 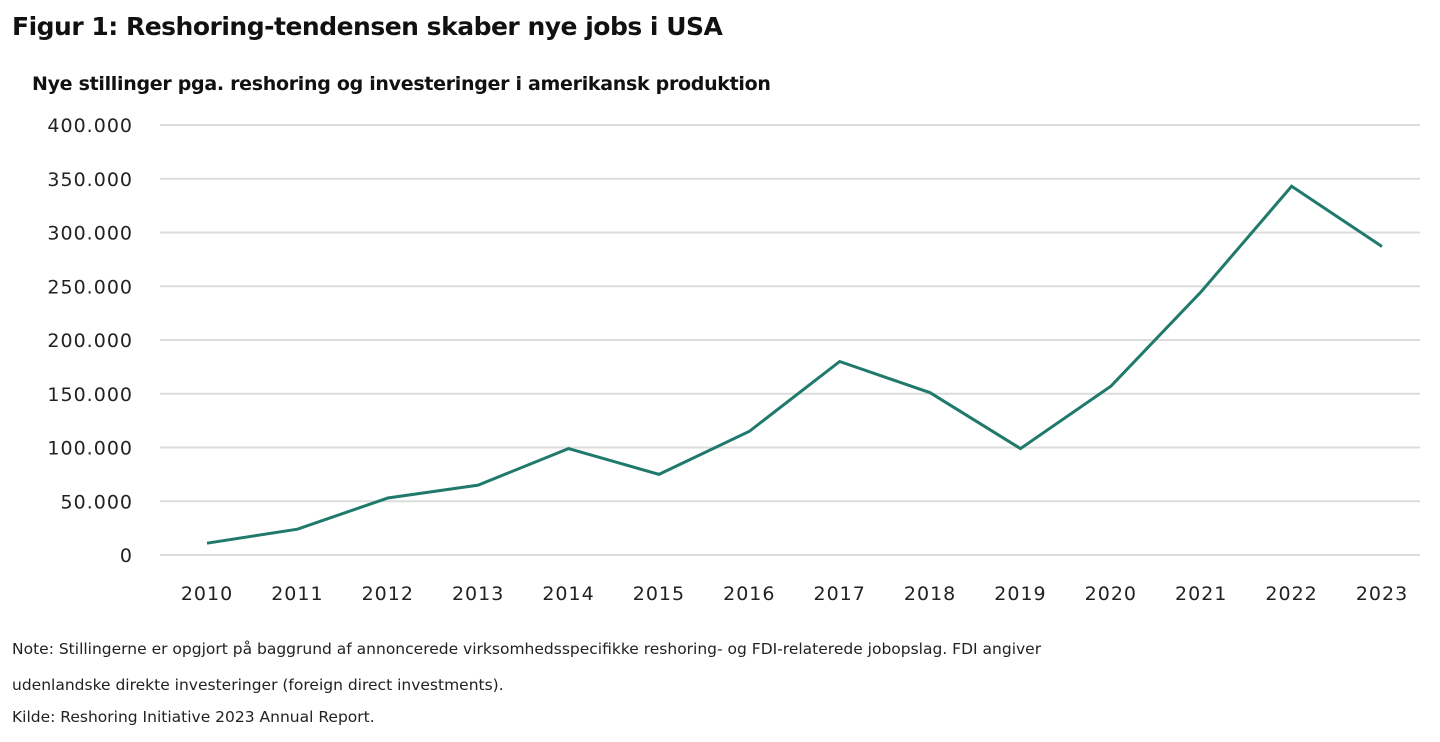 I want to click on y-tick-label: 300.000, so click(x=90, y=234).